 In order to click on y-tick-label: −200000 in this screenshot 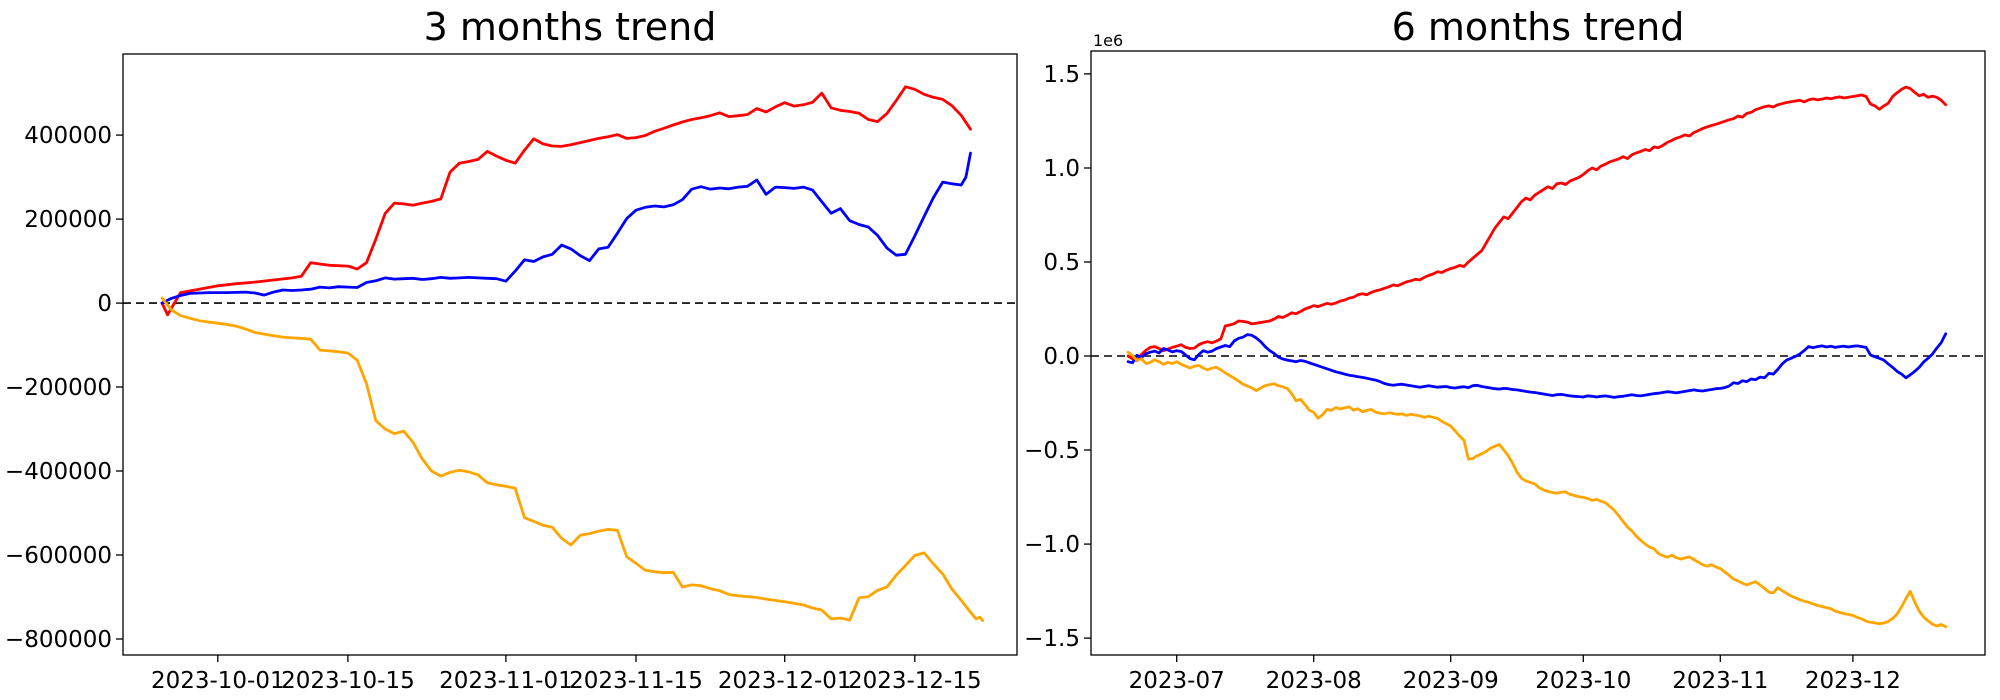, I will do `click(58, 388)`.